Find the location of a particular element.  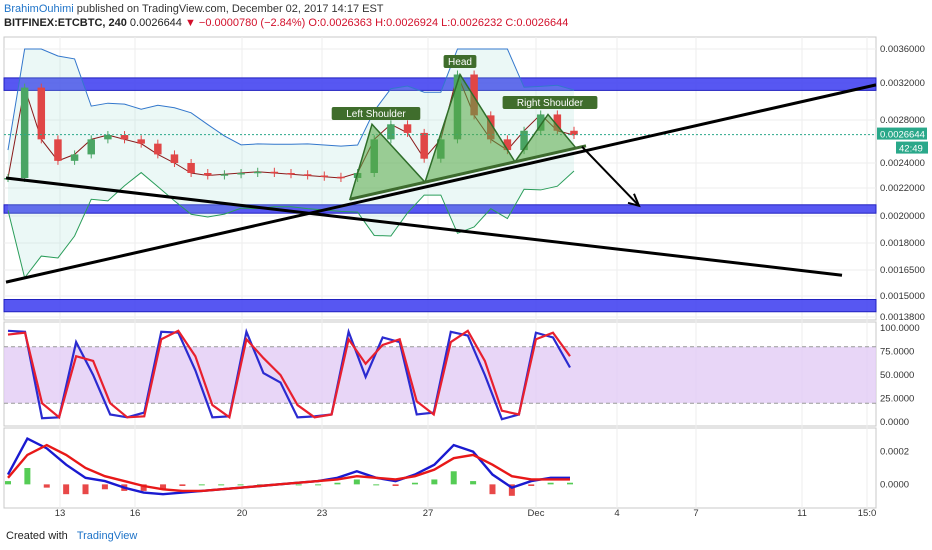

last-price-tag-bg is located at coordinates (902, 133).